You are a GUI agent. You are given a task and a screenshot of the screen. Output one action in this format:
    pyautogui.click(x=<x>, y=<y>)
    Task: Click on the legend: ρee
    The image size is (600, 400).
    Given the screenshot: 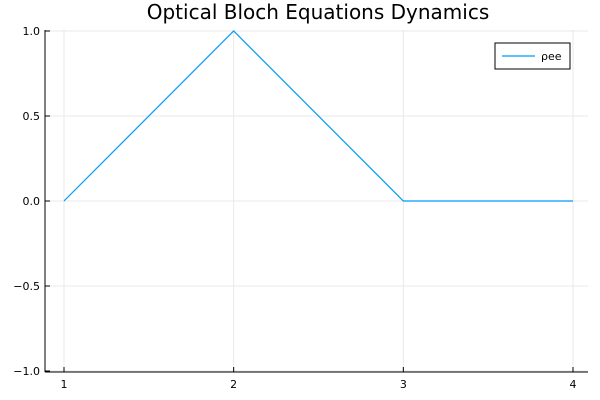 What is the action you would take?
    pyautogui.click(x=532, y=56)
    